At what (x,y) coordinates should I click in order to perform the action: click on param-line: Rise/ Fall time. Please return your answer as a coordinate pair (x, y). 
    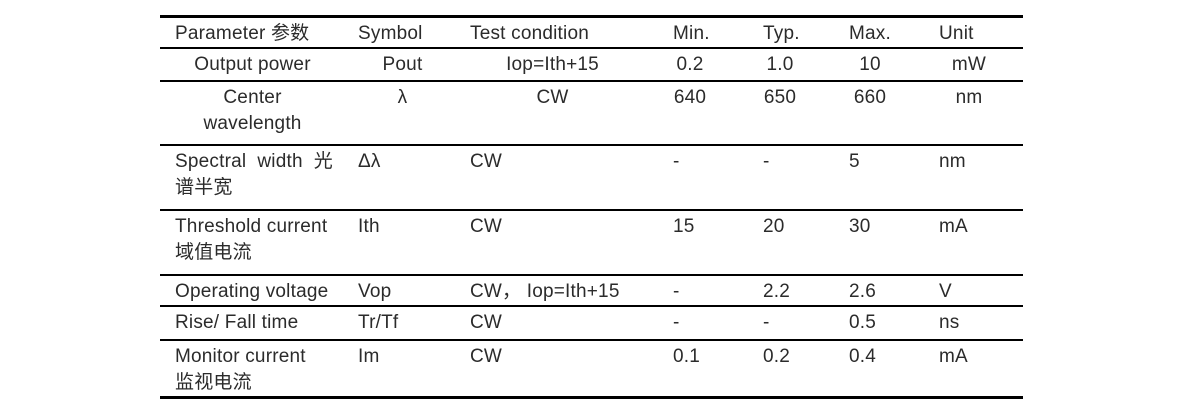
    Looking at the image, I should click on (237, 322).